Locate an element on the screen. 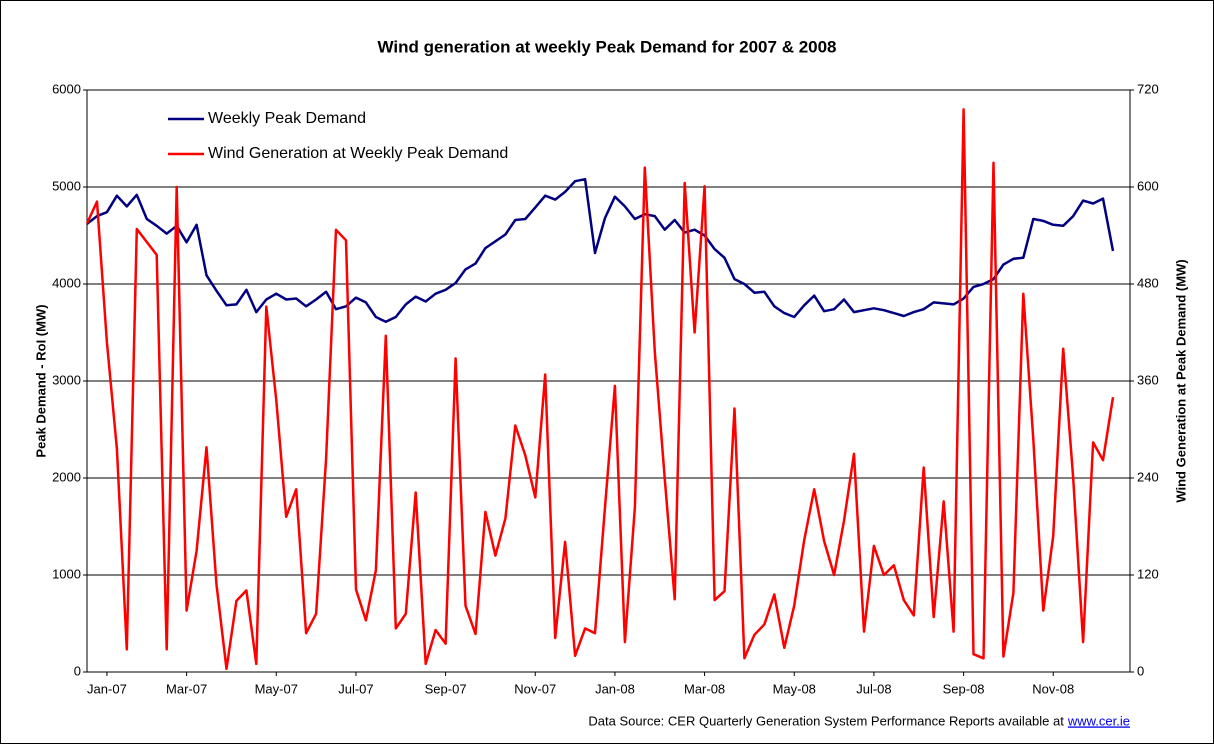 The height and width of the screenshot is (744, 1214). x-tick-label: Jan-07 is located at coordinates (107, 688).